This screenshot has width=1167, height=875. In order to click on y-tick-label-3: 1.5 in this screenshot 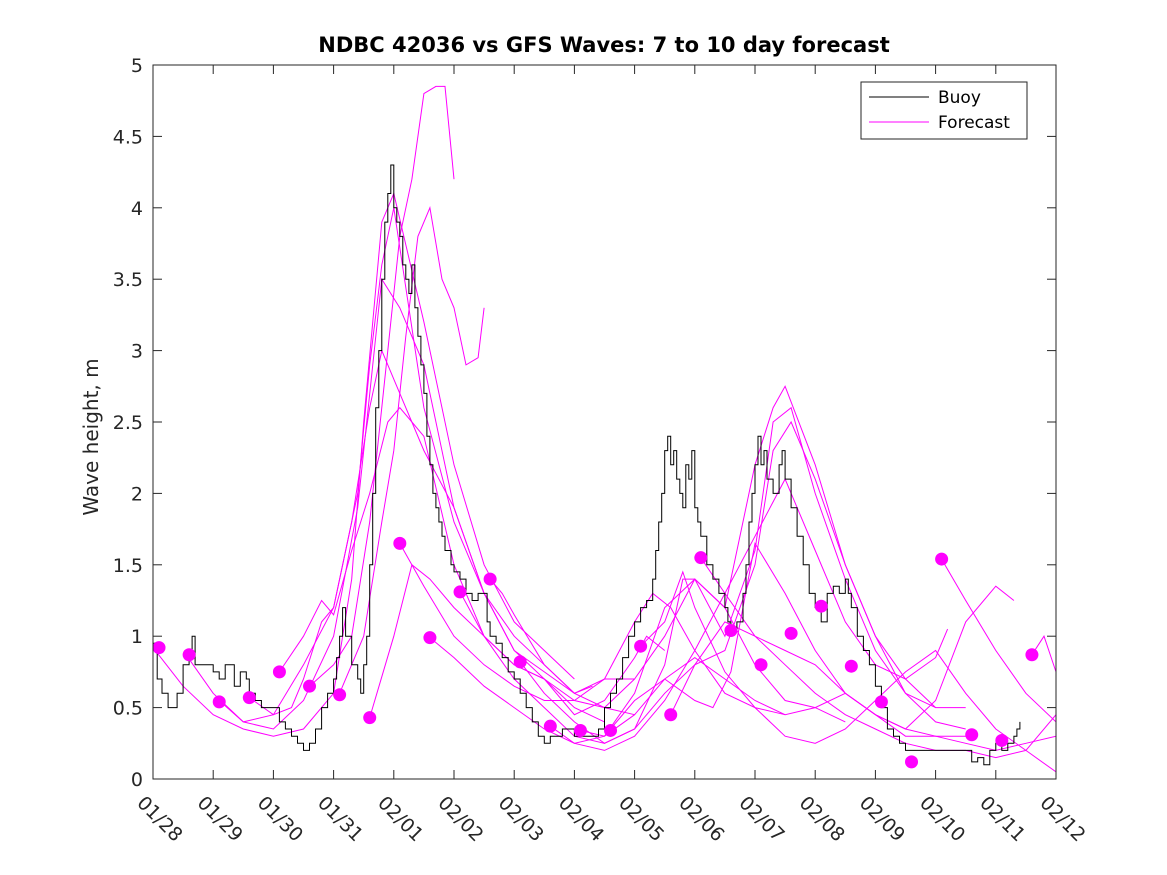, I will do `click(128, 566)`.